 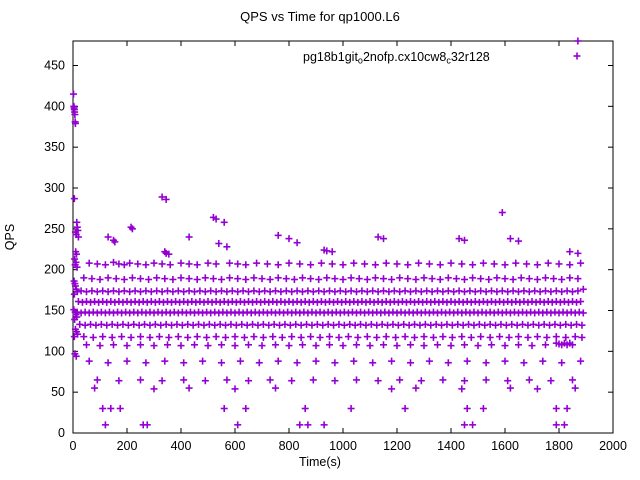 I want to click on svg-text: 600, so click(x=235, y=446).